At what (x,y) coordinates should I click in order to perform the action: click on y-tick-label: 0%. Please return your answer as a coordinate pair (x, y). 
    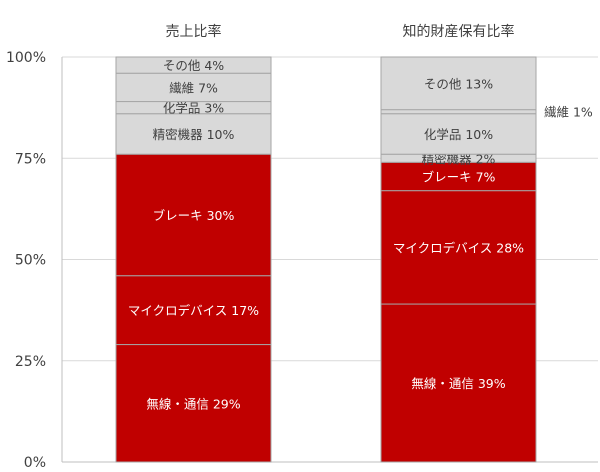
    Looking at the image, I should click on (35, 463).